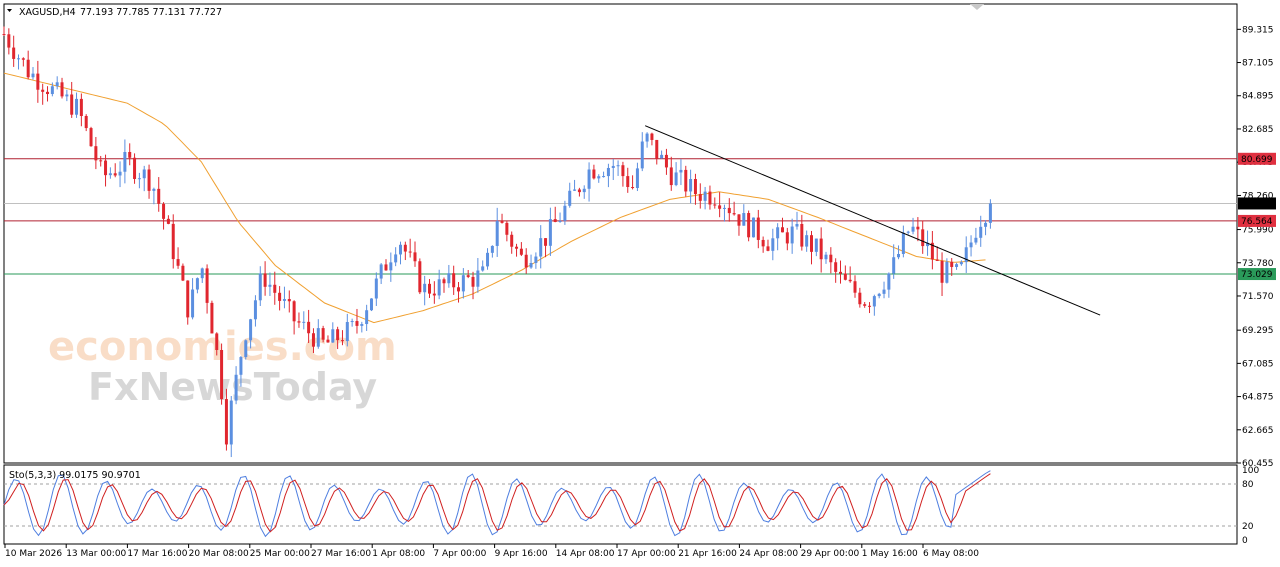 The image size is (1280, 567). What do you see at coordinates (977, 7) in the screenshot?
I see `chart-shift-marker` at bounding box center [977, 7].